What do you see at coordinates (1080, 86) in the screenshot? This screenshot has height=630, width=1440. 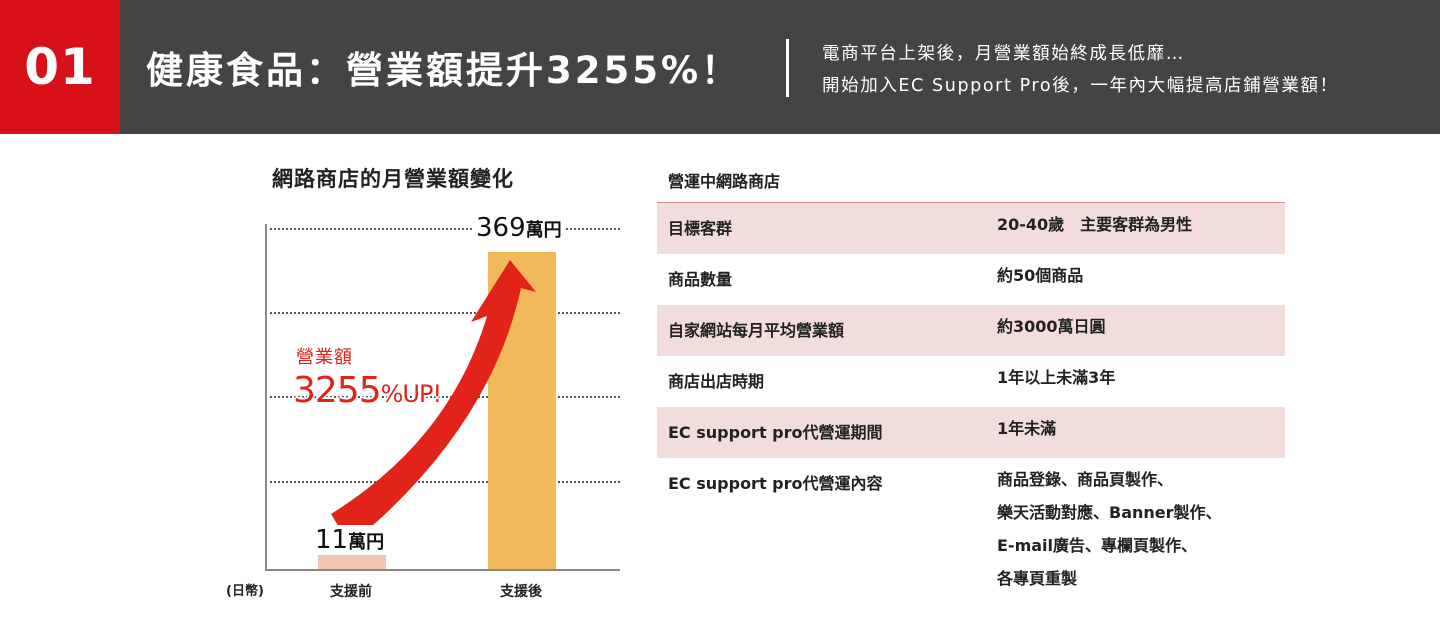 I see `description-line-2: 開始加入EC Support Pro後，一年內大幅提高店鋪營業額！` at bounding box center [1080, 86].